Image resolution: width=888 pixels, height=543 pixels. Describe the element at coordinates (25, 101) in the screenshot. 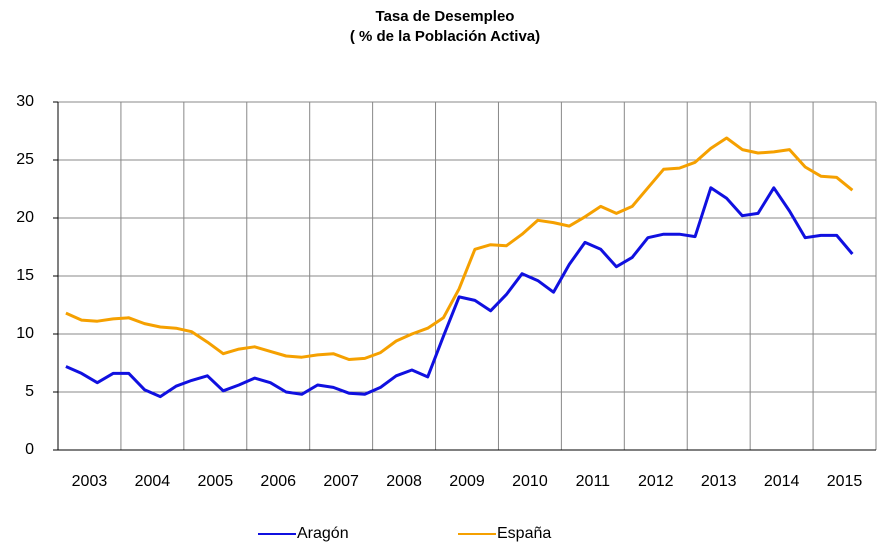

I see `y-tick-label: 30` at that location.